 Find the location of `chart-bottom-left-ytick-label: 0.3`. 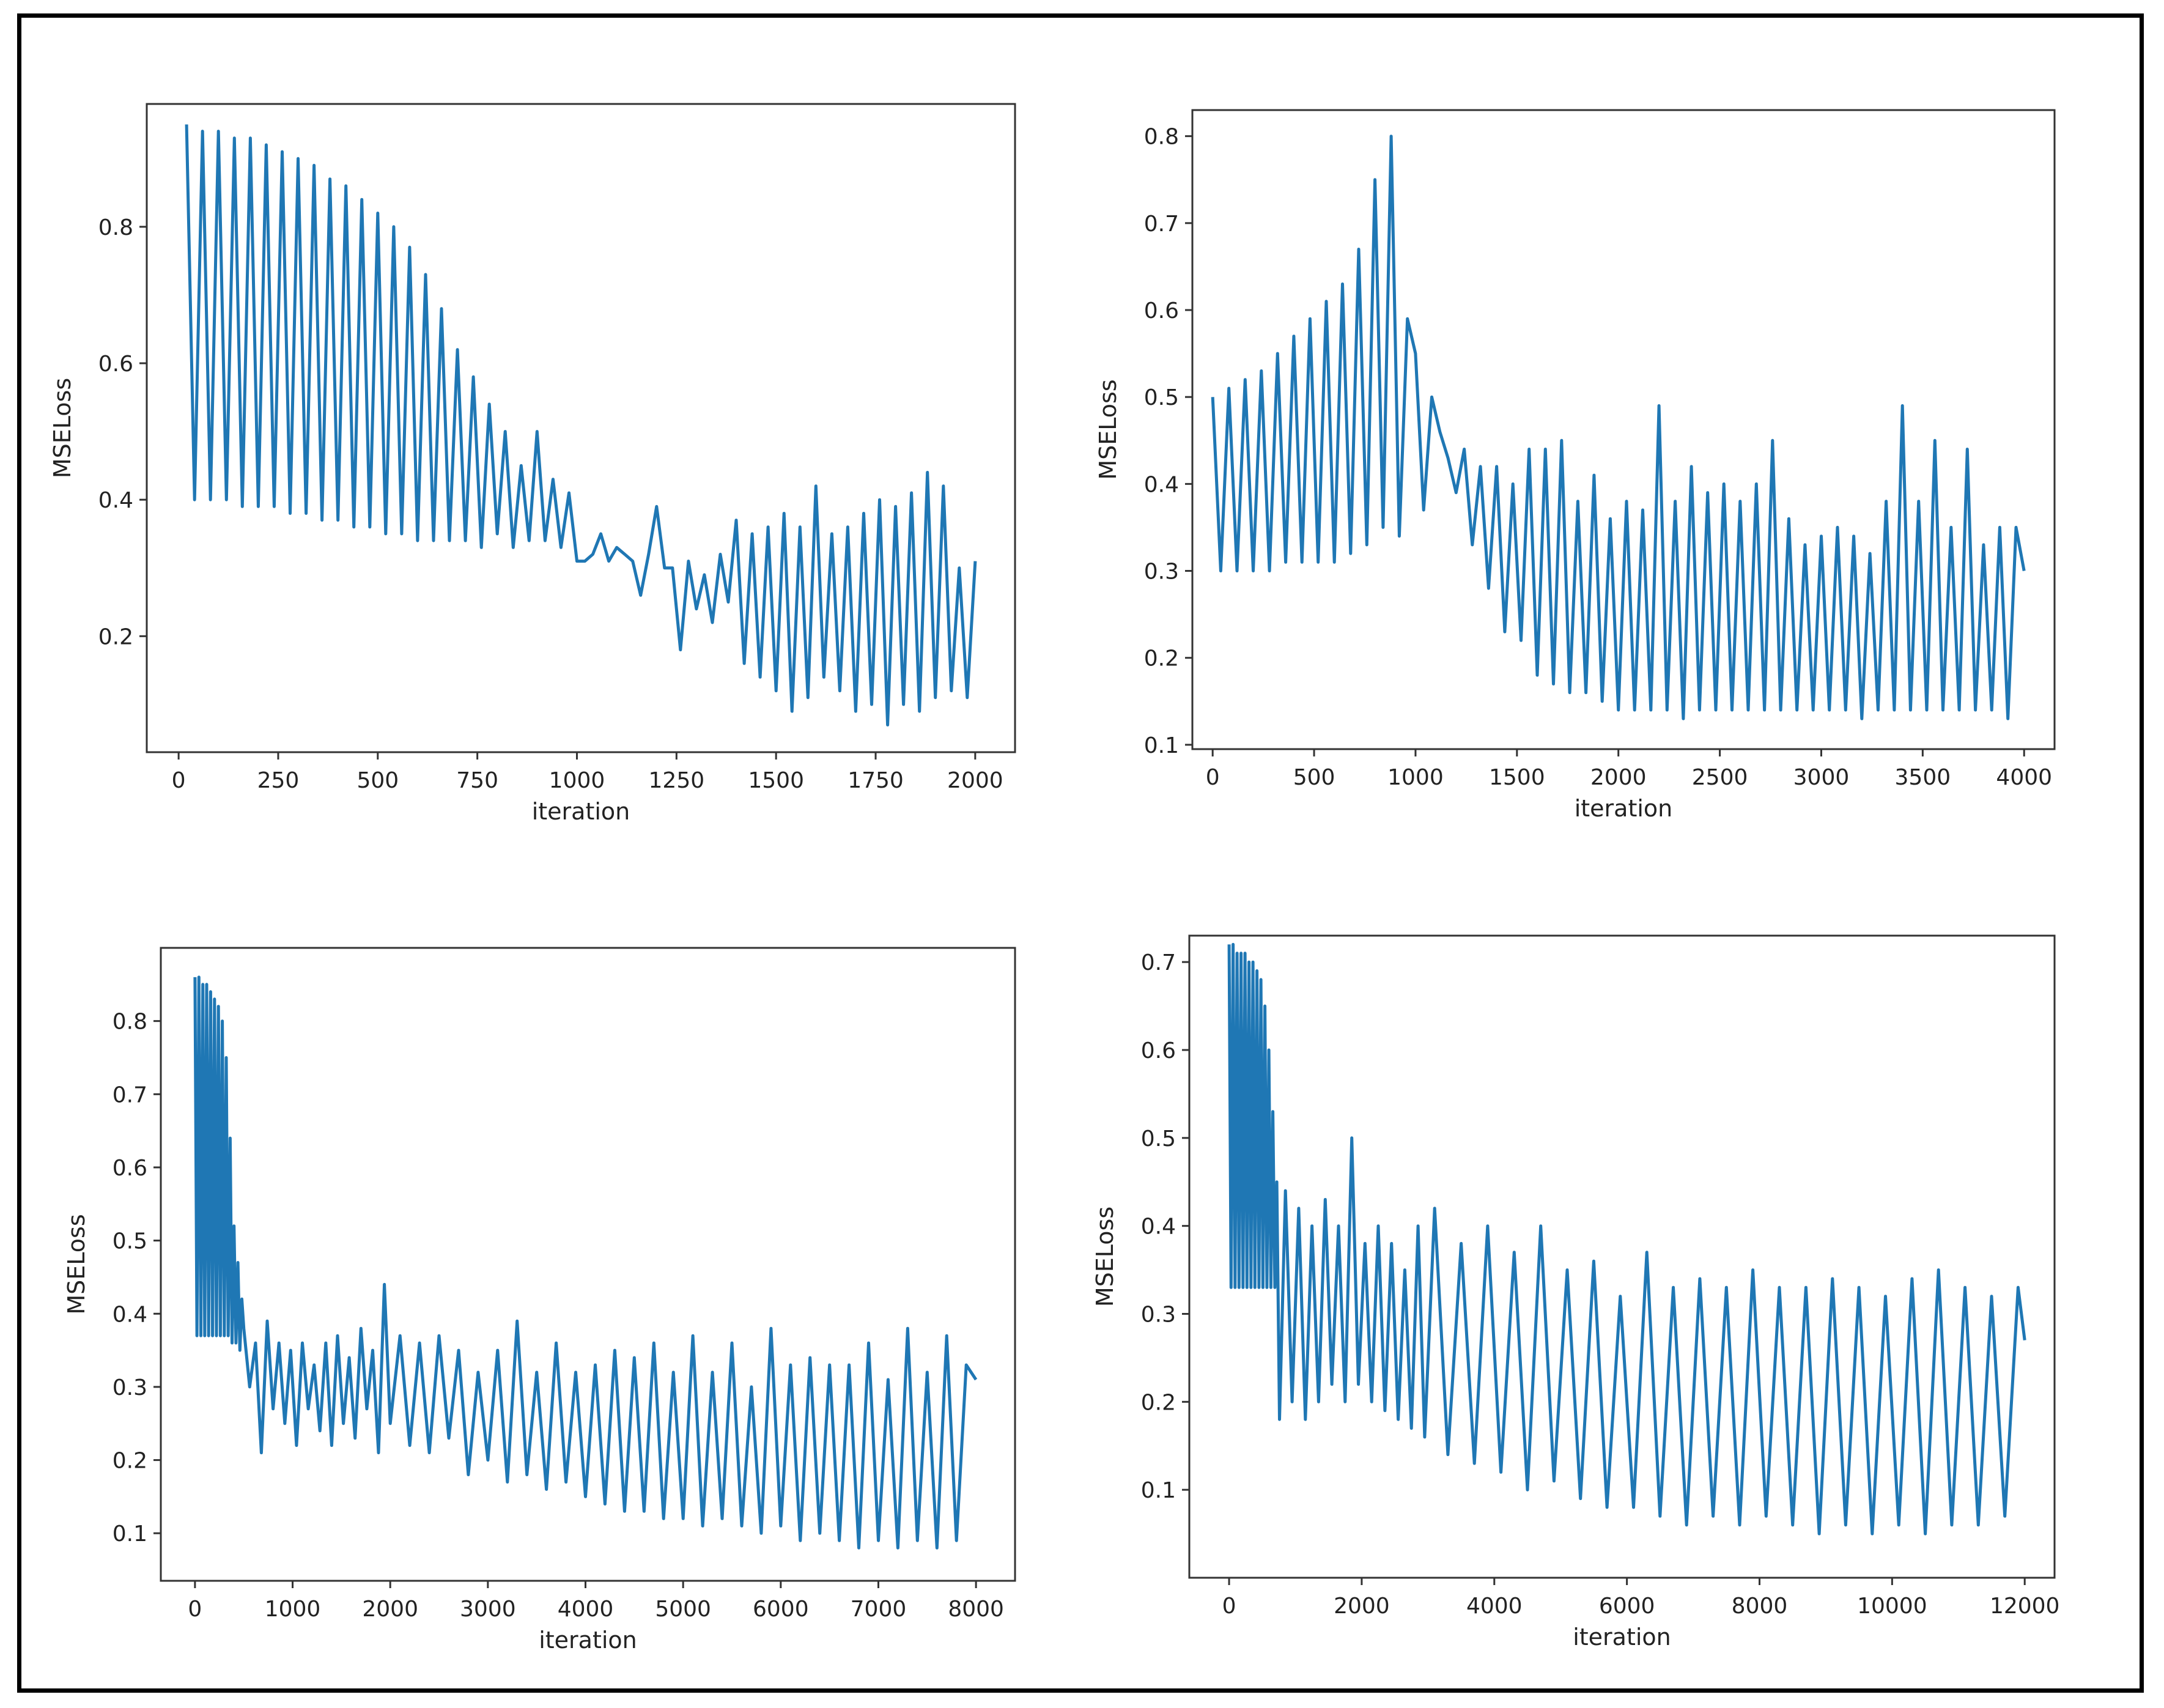

chart-bottom-left-ytick-label: 0.3 is located at coordinates (130, 1388).